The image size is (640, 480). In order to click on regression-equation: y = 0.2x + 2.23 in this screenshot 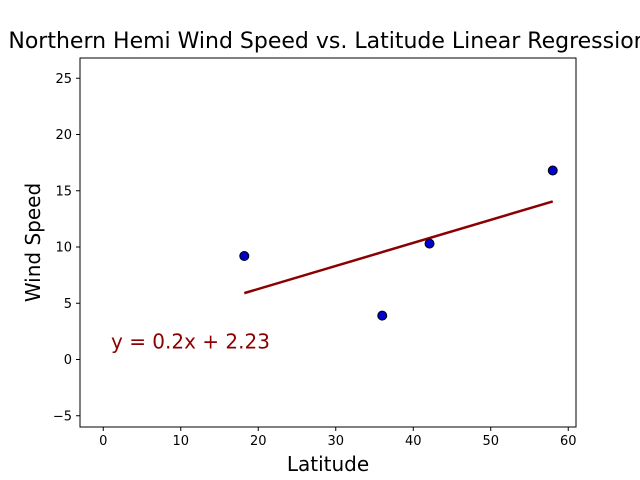, I will do `click(190, 341)`.